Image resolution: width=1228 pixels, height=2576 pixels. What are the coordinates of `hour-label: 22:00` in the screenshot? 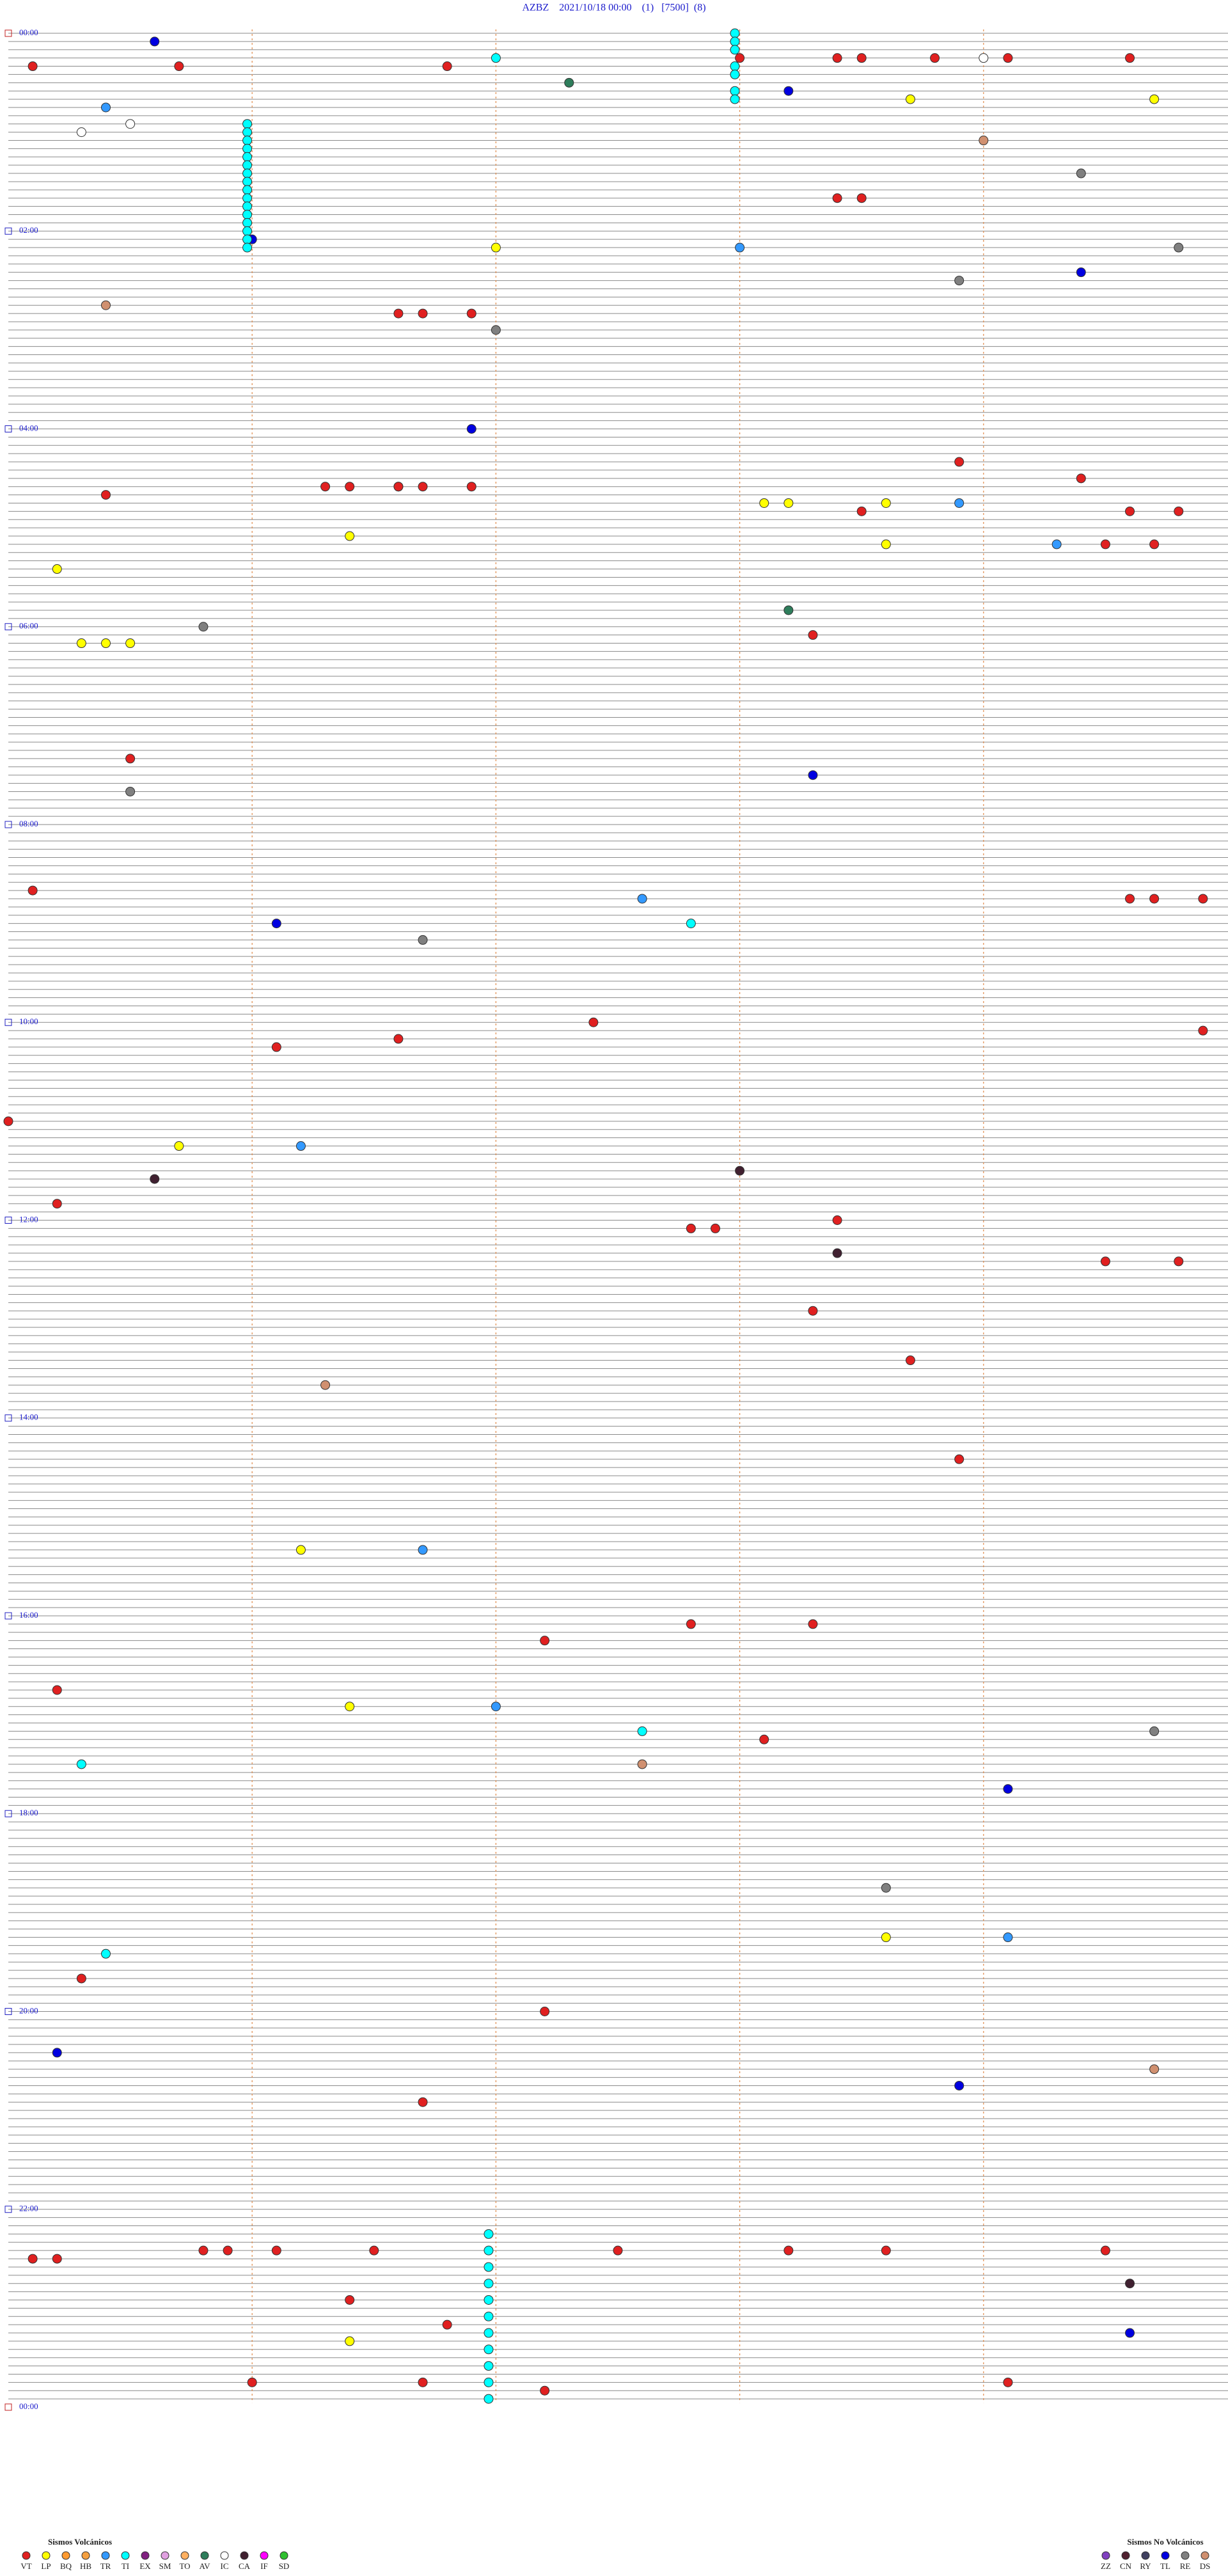 It's located at (28, 2208).